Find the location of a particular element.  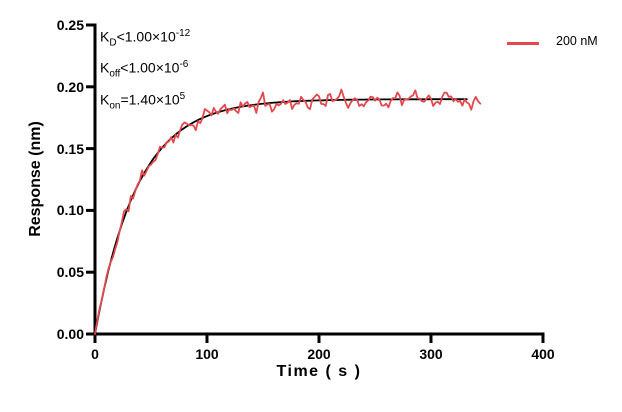

legend-line-swatch is located at coordinates (523, 43).